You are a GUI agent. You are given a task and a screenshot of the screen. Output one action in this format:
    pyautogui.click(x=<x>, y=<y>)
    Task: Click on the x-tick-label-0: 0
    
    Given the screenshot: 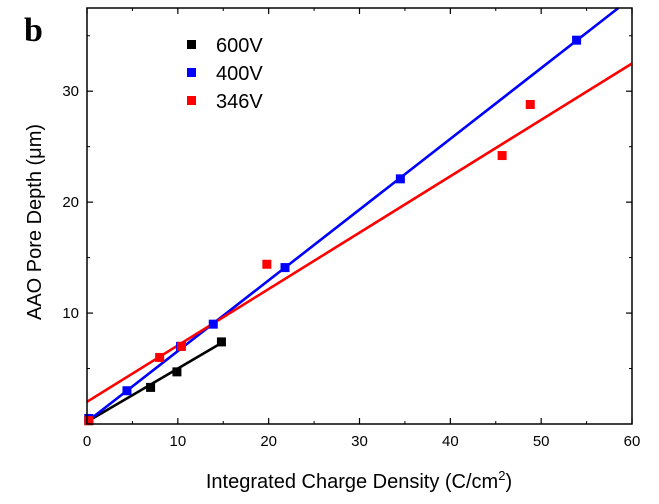 What is the action you would take?
    pyautogui.click(x=87, y=441)
    